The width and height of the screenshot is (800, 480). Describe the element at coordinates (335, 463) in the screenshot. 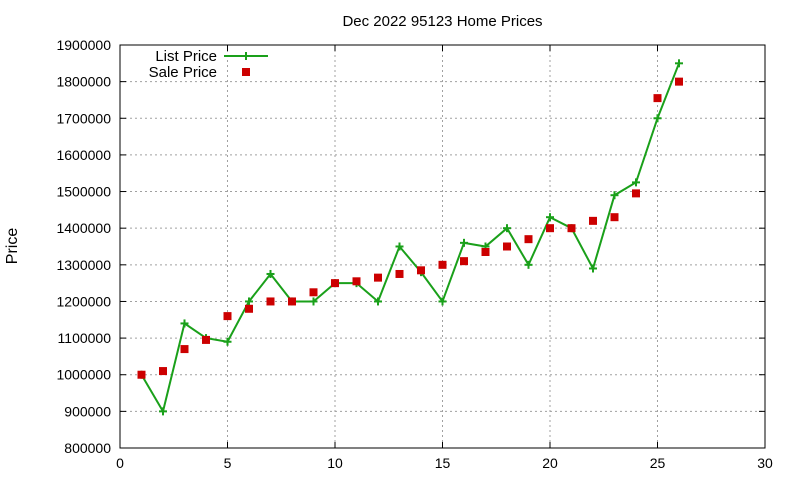

I see `x-tick-label: 10` at that location.